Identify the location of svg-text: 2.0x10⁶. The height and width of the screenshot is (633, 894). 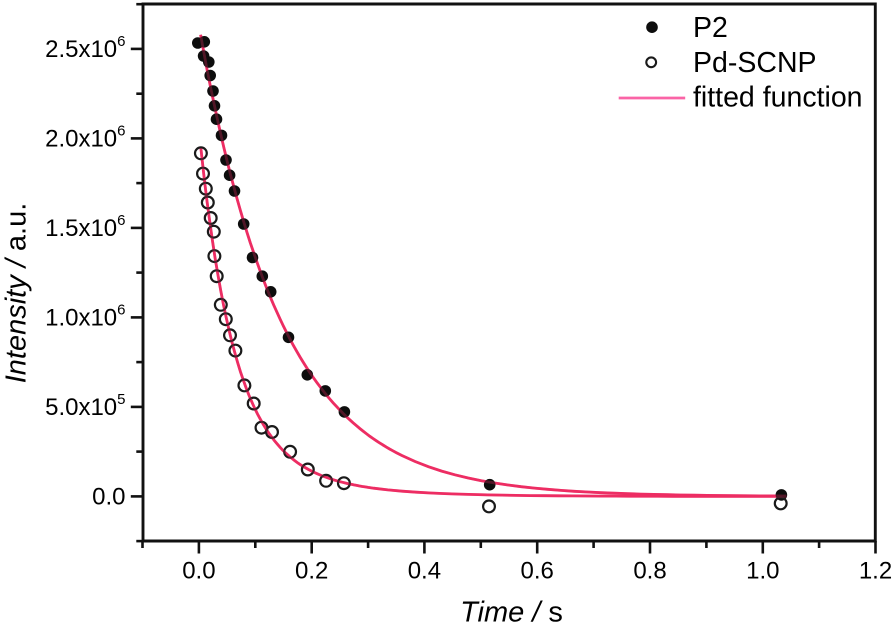
(85, 137).